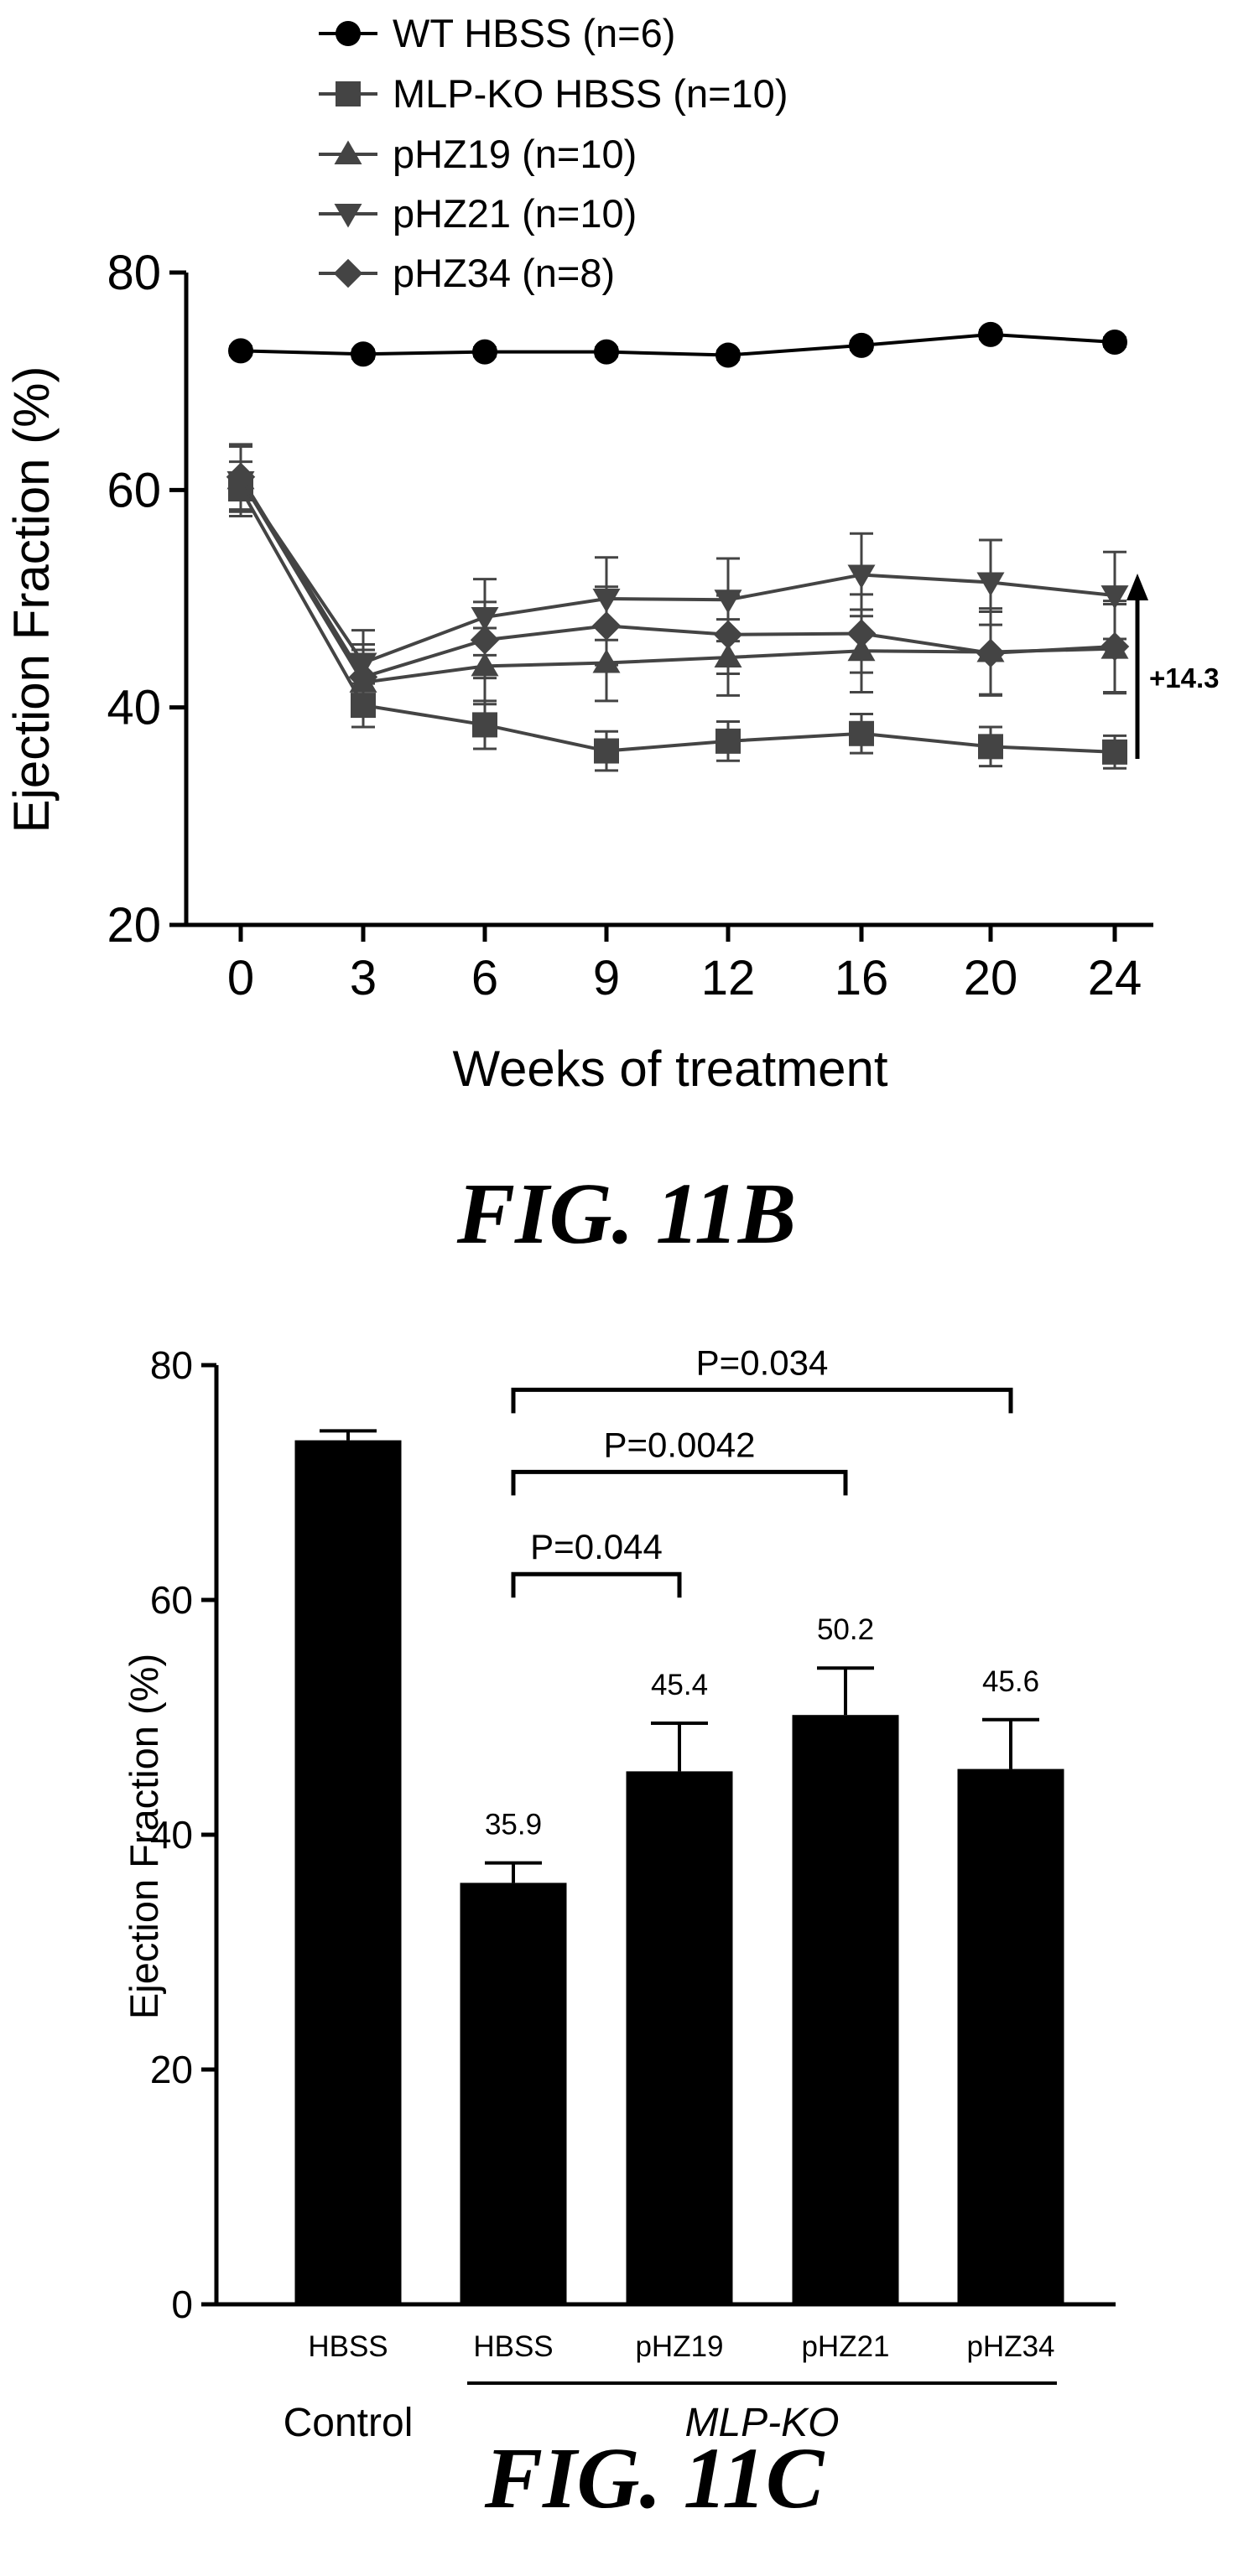  I want to click on legend-label: pHZ19 (n=10), so click(515, 154).